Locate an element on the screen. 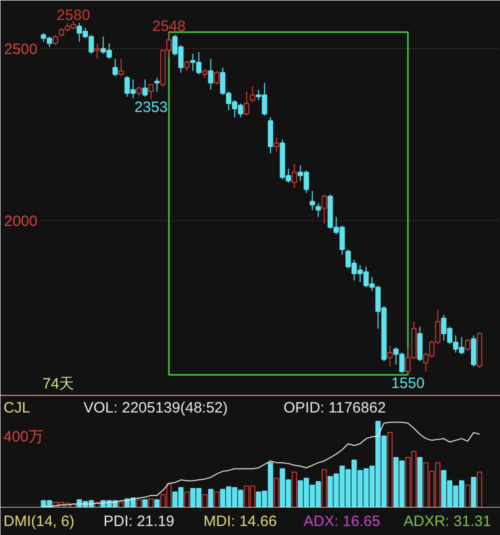 This screenshot has height=535, width=500. annotation: 2548 is located at coordinates (169, 27).